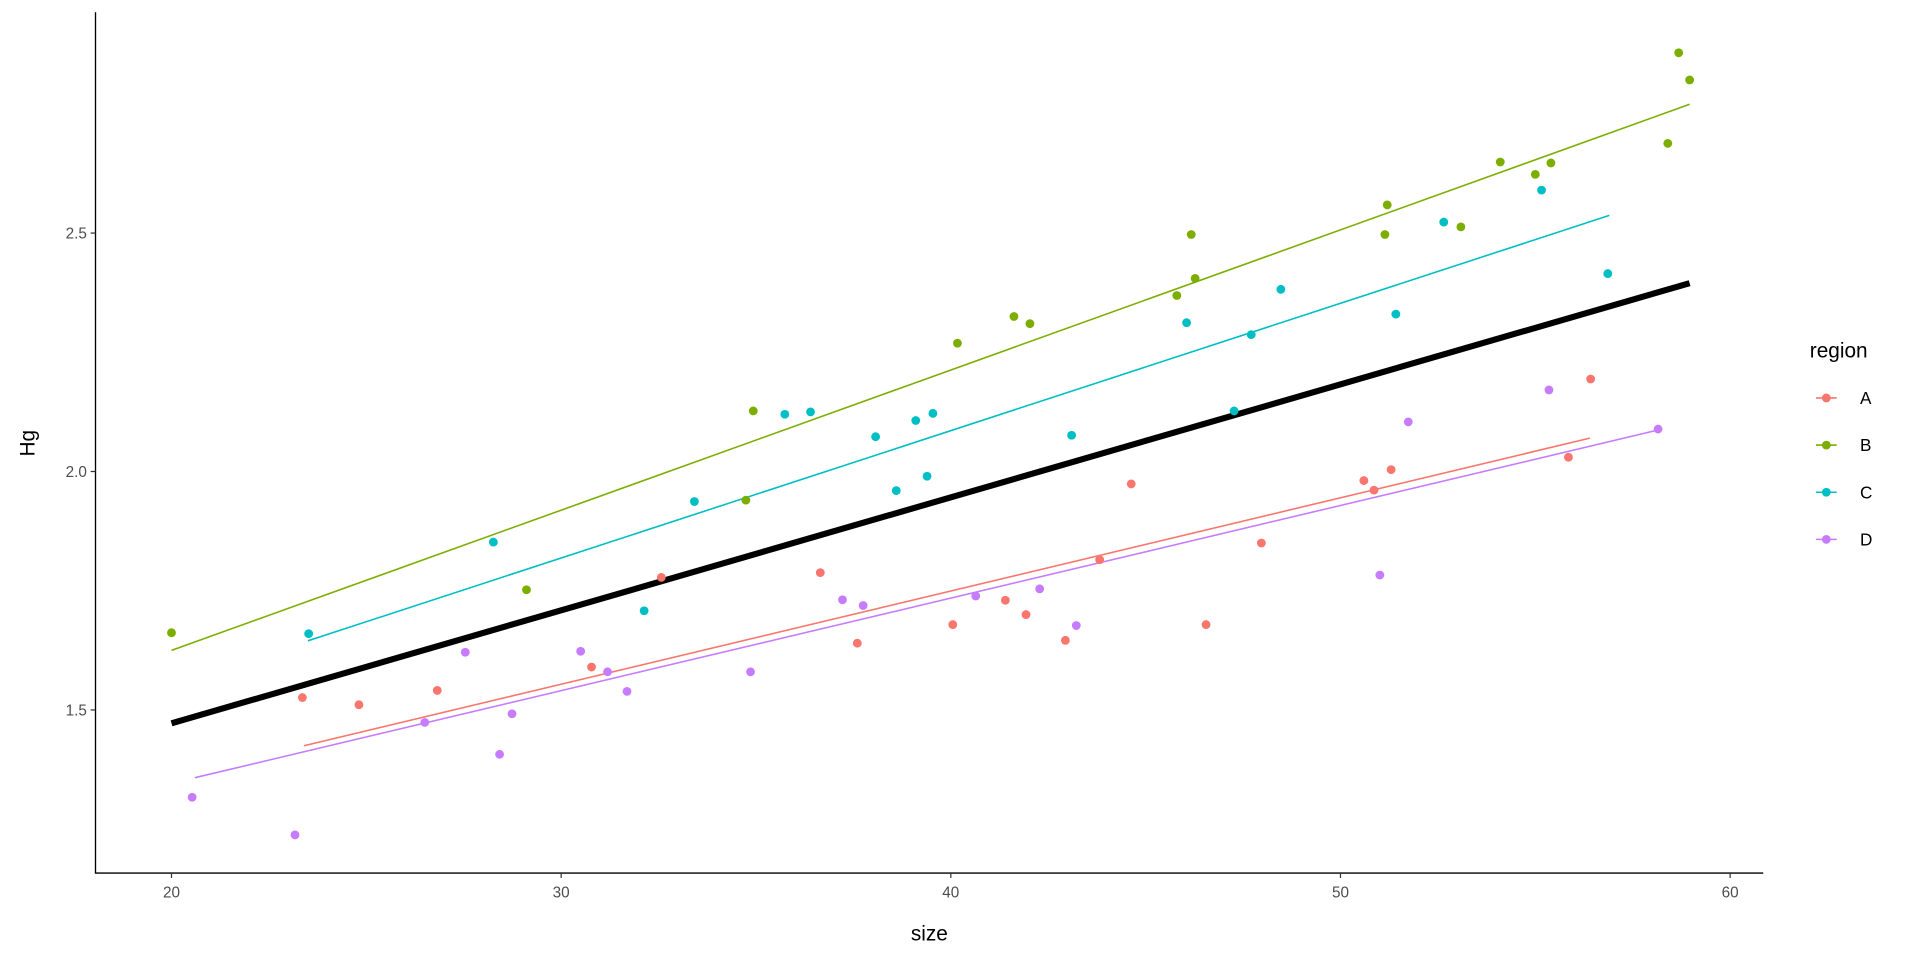  What do you see at coordinates (76, 472) in the screenshot?
I see `y-tick-label: 2.0` at bounding box center [76, 472].